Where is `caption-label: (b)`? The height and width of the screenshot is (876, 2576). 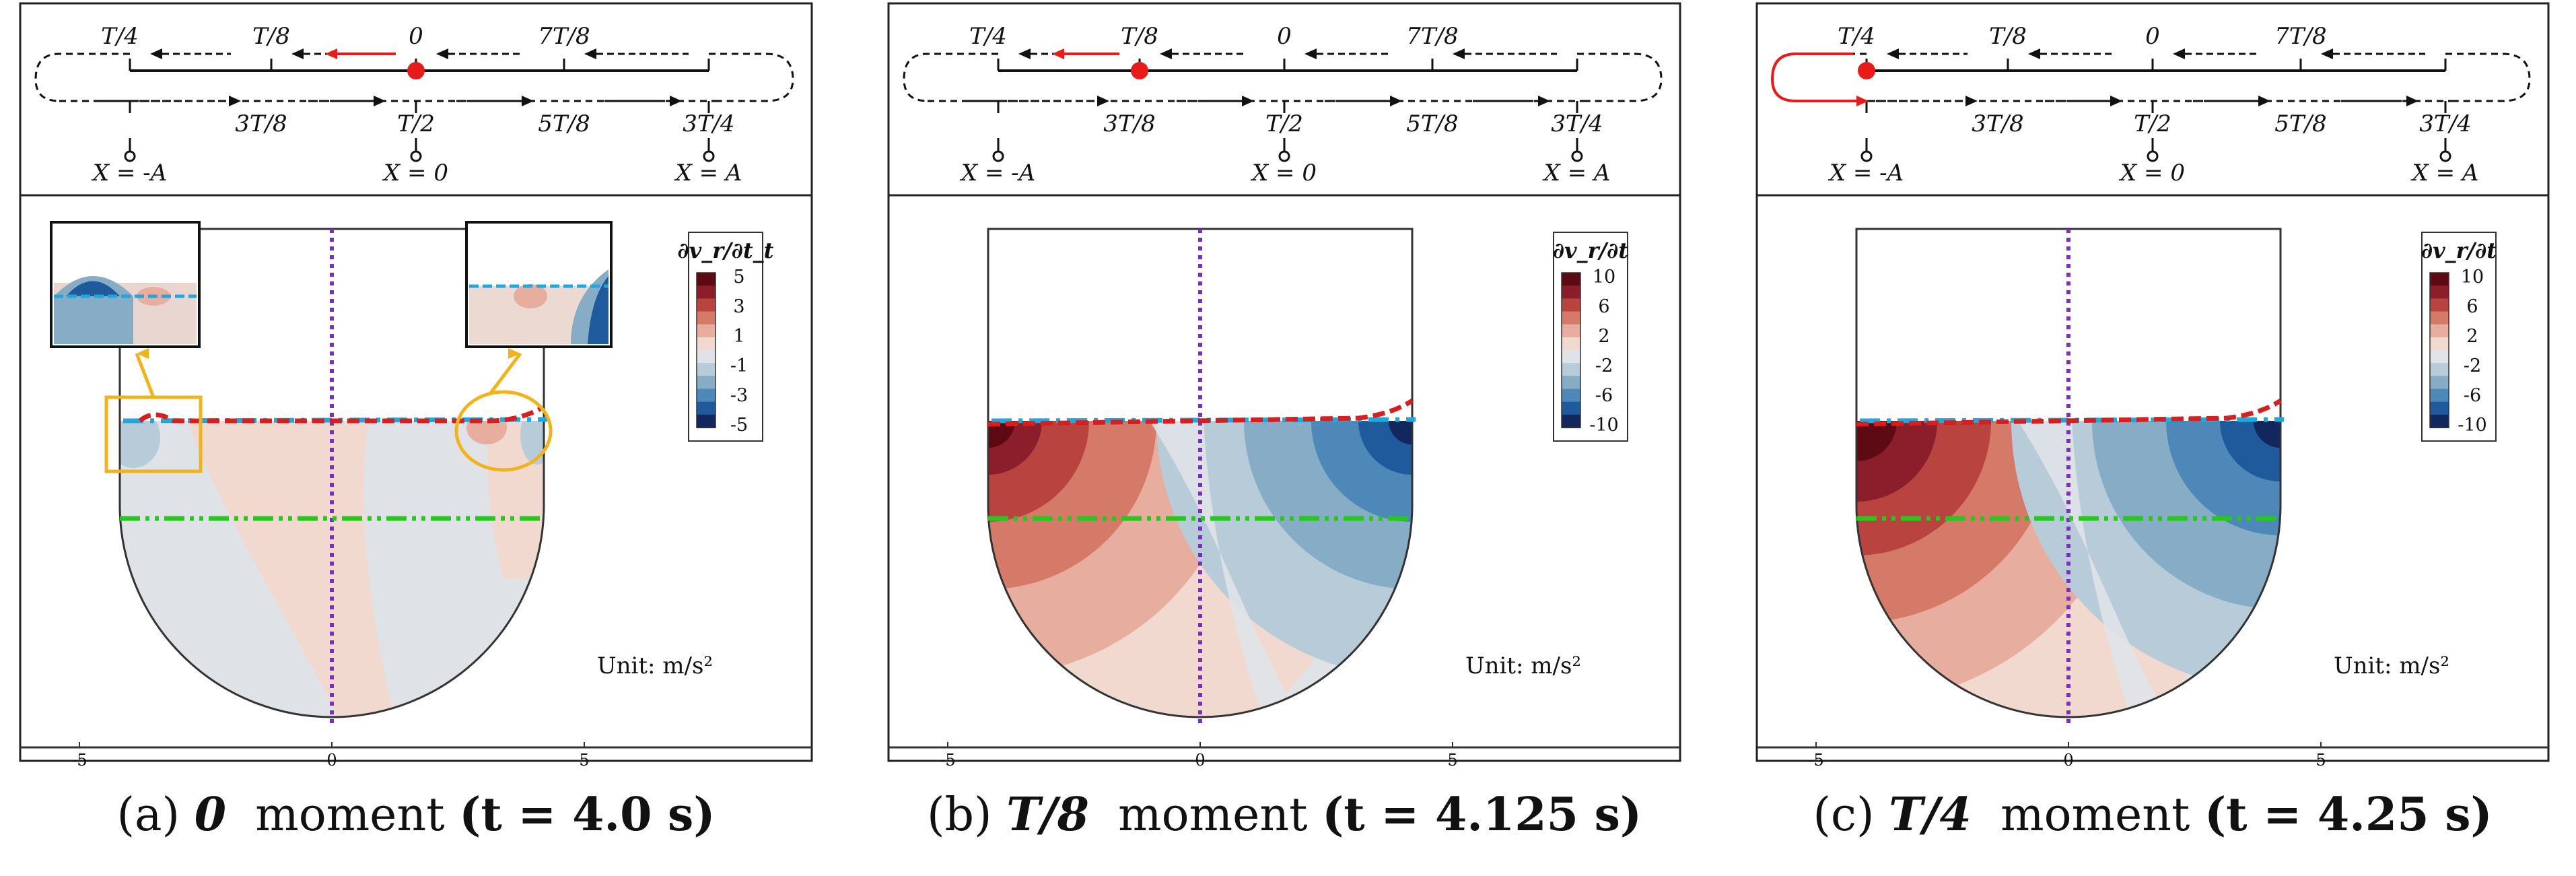 caption-label: (b) is located at coordinates (959, 815).